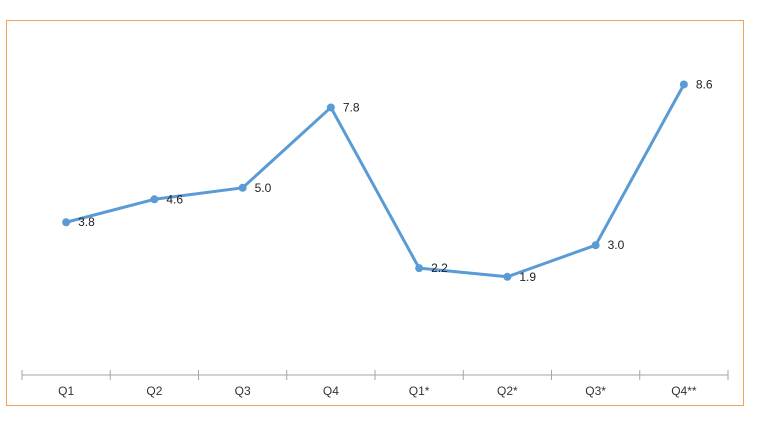 This screenshot has height=423, width=760. I want to click on data-label: 5.0, so click(263, 188).